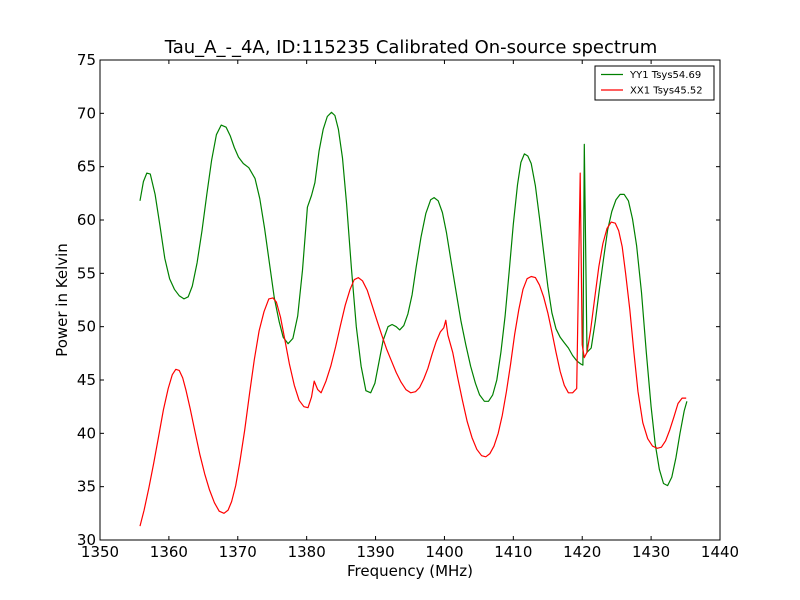 This screenshot has height=600, width=800. What do you see at coordinates (86, 487) in the screenshot?
I see `y-tick-label: 35` at bounding box center [86, 487].